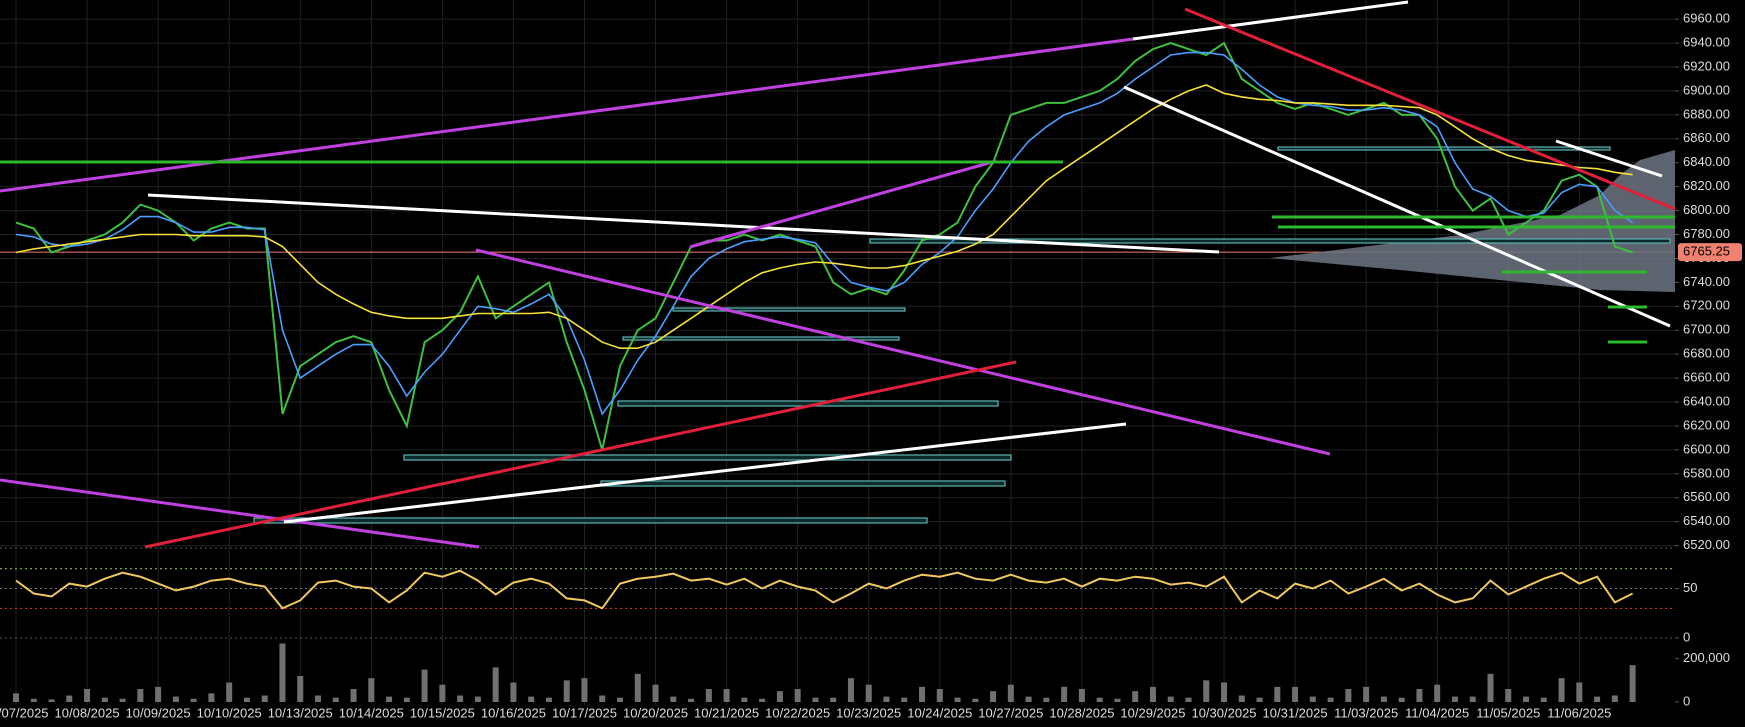 The width and height of the screenshot is (1745, 727). What do you see at coordinates (1437, 712) in the screenshot?
I see `x-tick-label: 11/04/2025` at bounding box center [1437, 712].